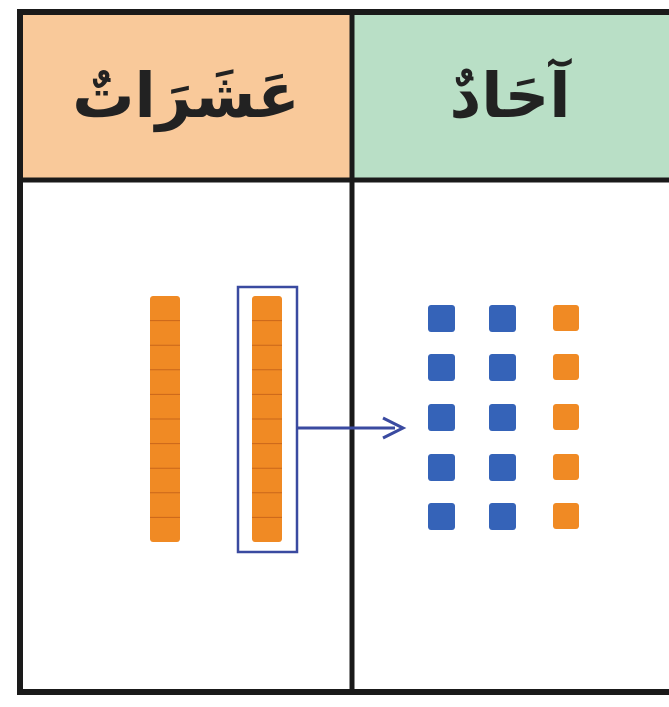  I want to click on selection-box, so click(267, 419).